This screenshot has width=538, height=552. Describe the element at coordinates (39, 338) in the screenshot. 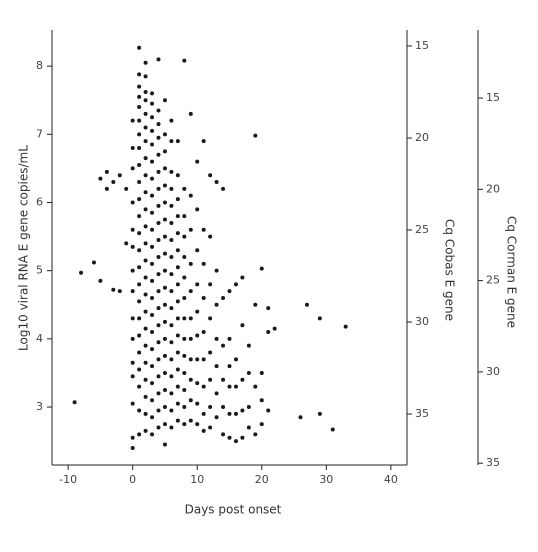

I see `y-tick-label: 4` at that location.